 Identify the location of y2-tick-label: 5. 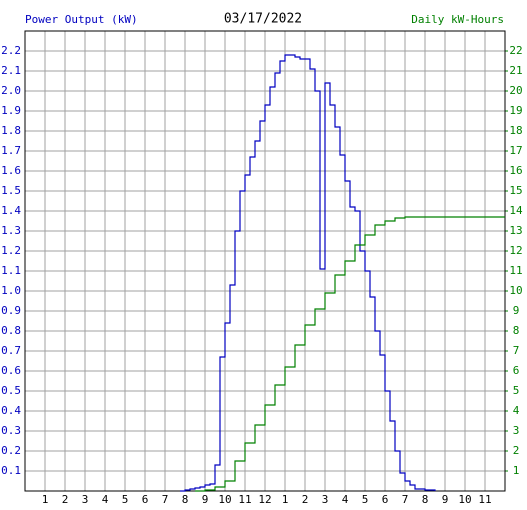
(516, 390).